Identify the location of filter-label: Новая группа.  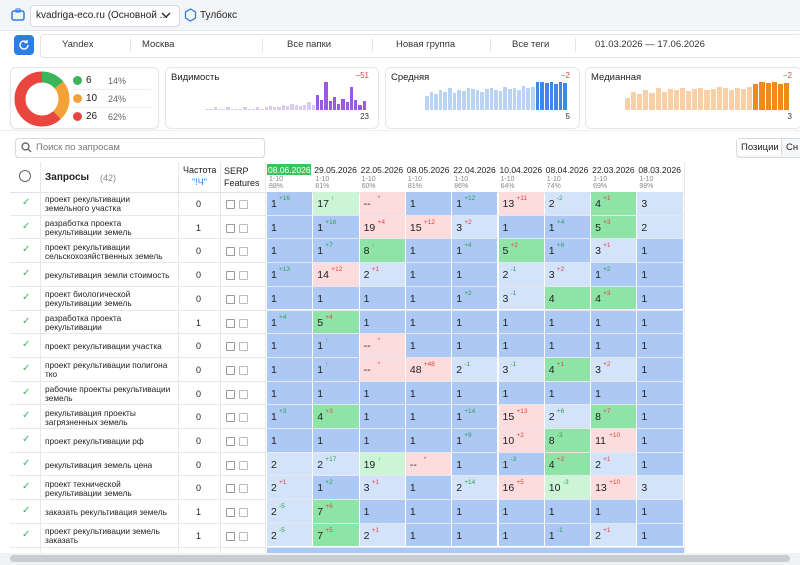
(426, 44).